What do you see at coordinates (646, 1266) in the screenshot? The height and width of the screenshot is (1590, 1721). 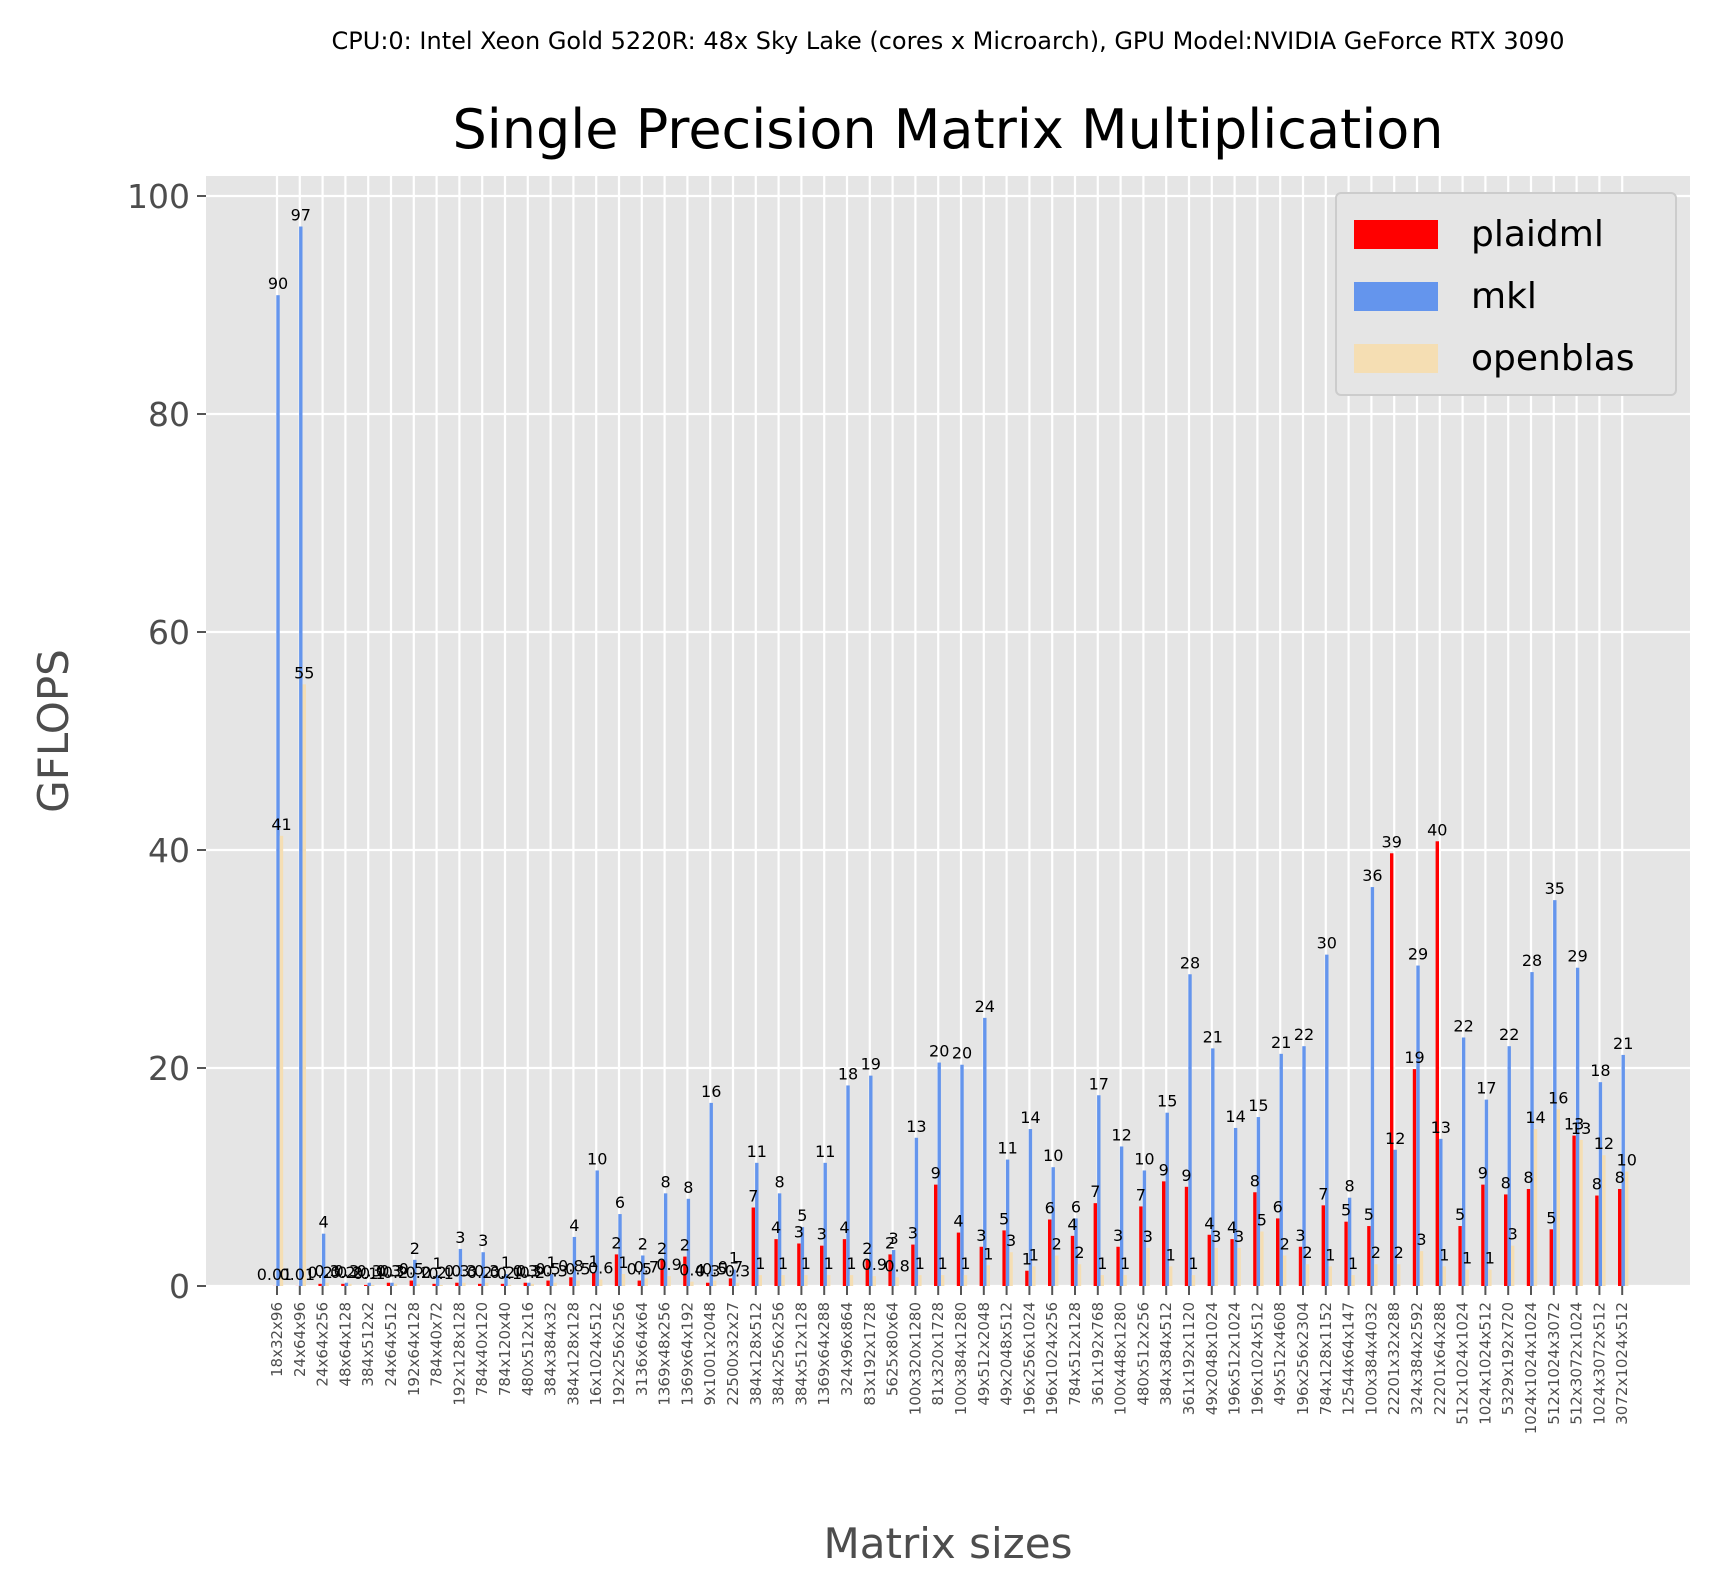 I see `value-label-openblas-16: 0.7` at bounding box center [646, 1266].